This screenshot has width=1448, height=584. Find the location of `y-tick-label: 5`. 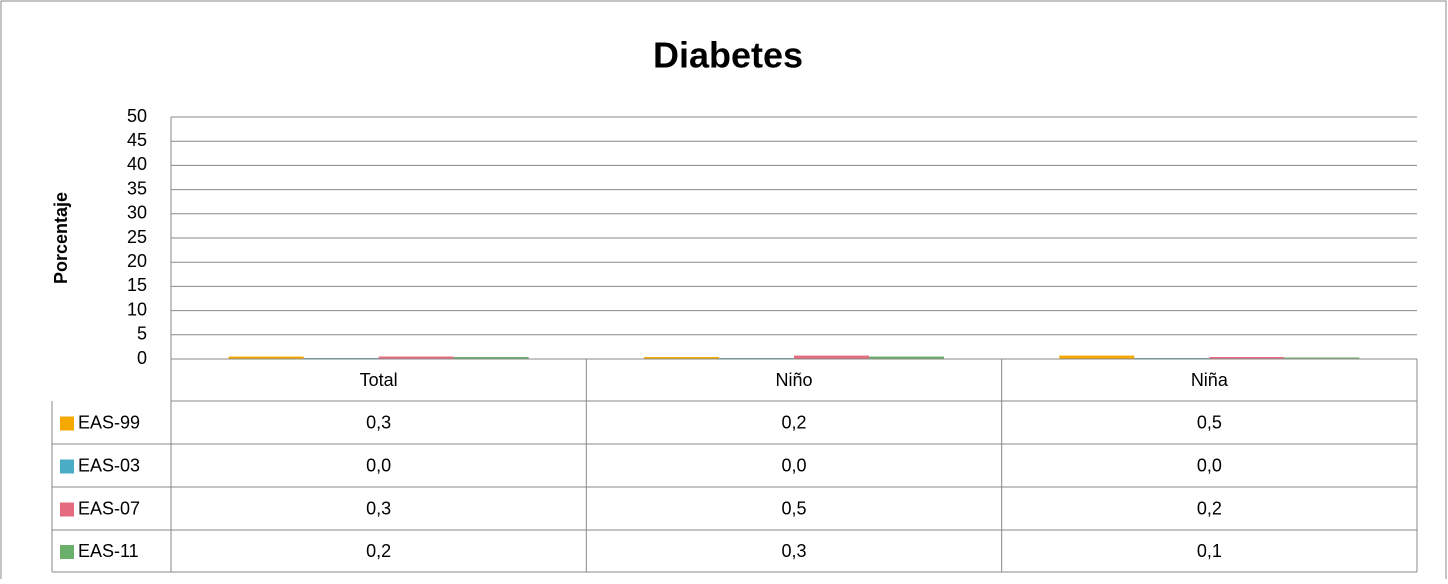

y-tick-label: 5 is located at coordinates (142, 334).